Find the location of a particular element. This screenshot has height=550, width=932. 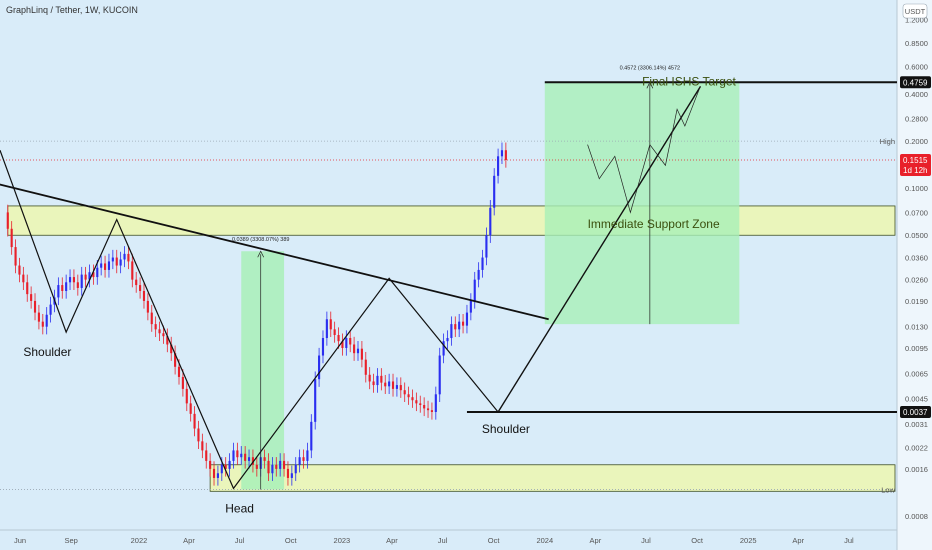

y-tick-label: 1.2000 is located at coordinates (916, 20).